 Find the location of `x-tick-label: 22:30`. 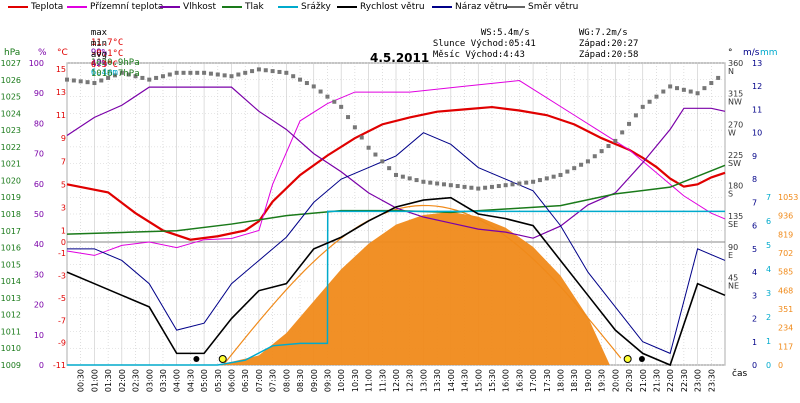

x-tick-label: 22:30 is located at coordinates (684, 380).